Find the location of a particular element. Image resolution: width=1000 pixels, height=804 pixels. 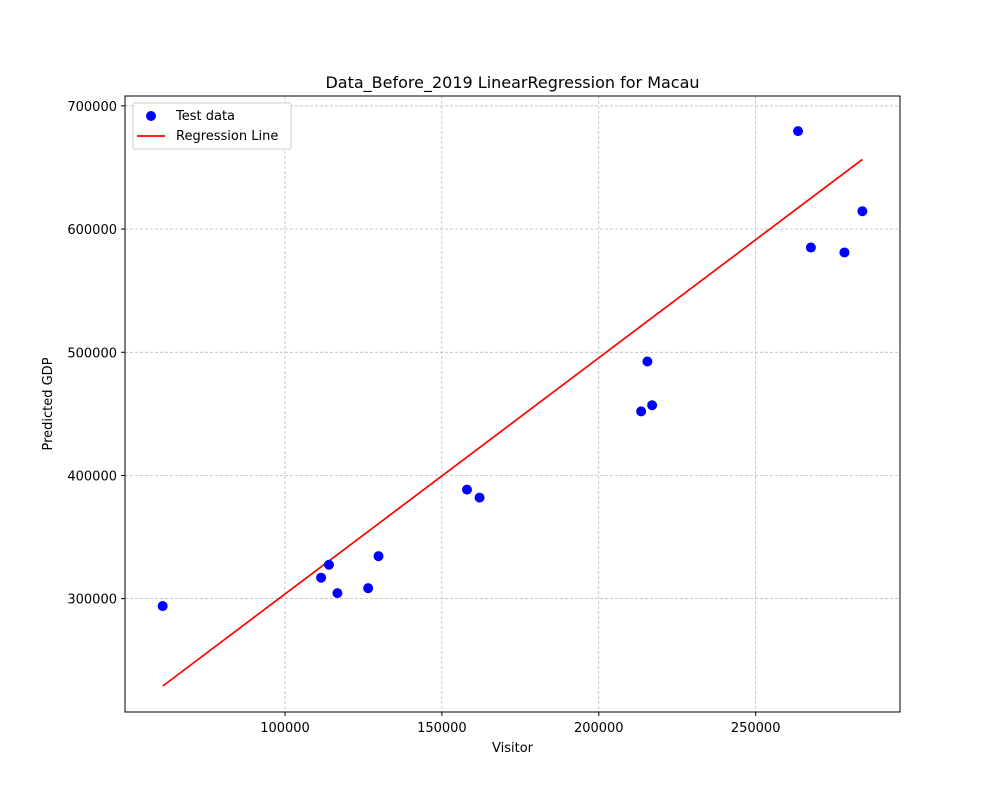

y-tick-label: 300000 is located at coordinates (92, 600).